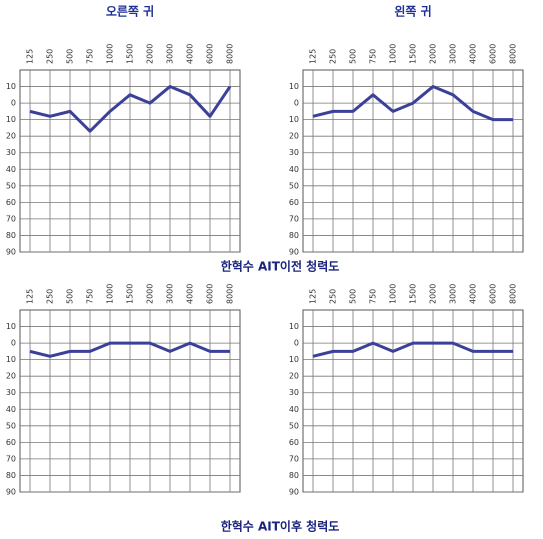 The width and height of the screenshot is (543, 539). What do you see at coordinates (130, 11) in the screenshot?
I see `chart-title: 오른쪽 귀` at bounding box center [130, 11].